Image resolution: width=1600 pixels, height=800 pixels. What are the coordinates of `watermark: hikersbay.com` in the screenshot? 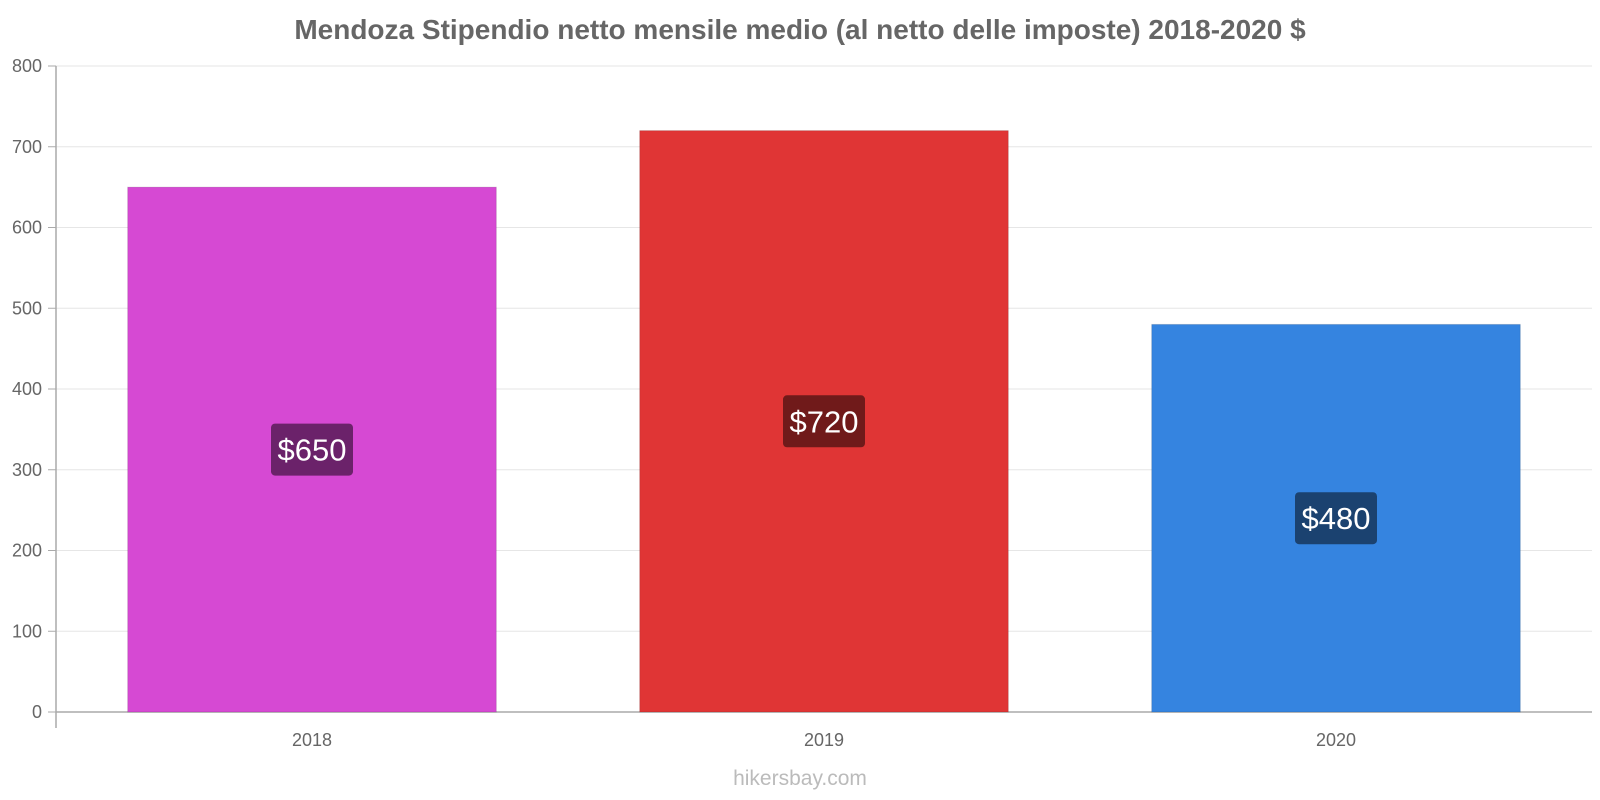 It's located at (800, 778).